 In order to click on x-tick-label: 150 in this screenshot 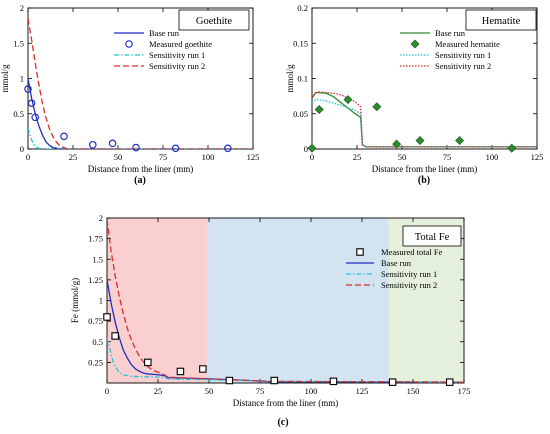, I will do `click(413, 391)`.